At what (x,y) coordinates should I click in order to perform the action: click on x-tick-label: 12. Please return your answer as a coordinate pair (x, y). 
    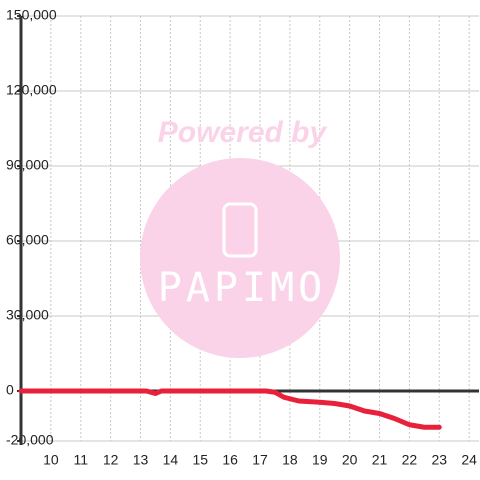
    Looking at the image, I should click on (111, 460).